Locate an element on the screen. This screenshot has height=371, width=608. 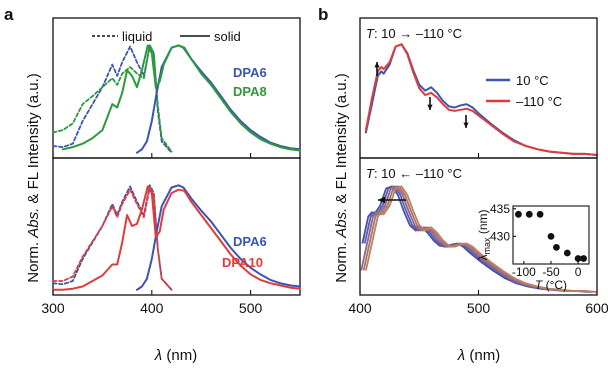
inset-ytick-label-0: 435 is located at coordinates (500, 209).